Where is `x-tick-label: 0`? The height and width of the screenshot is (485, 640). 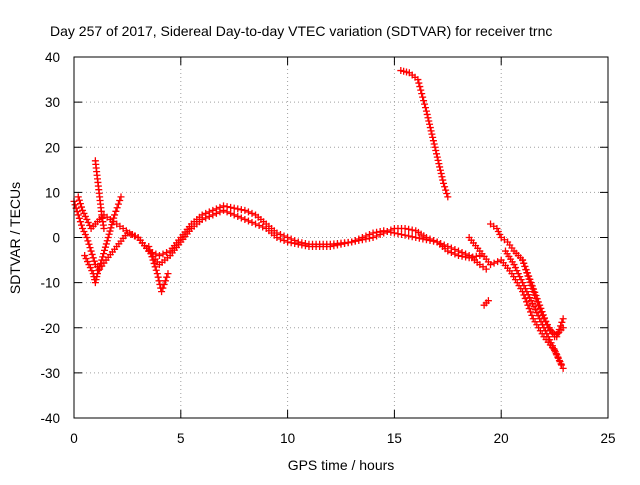
x-tick-label: 0 is located at coordinates (74, 438).